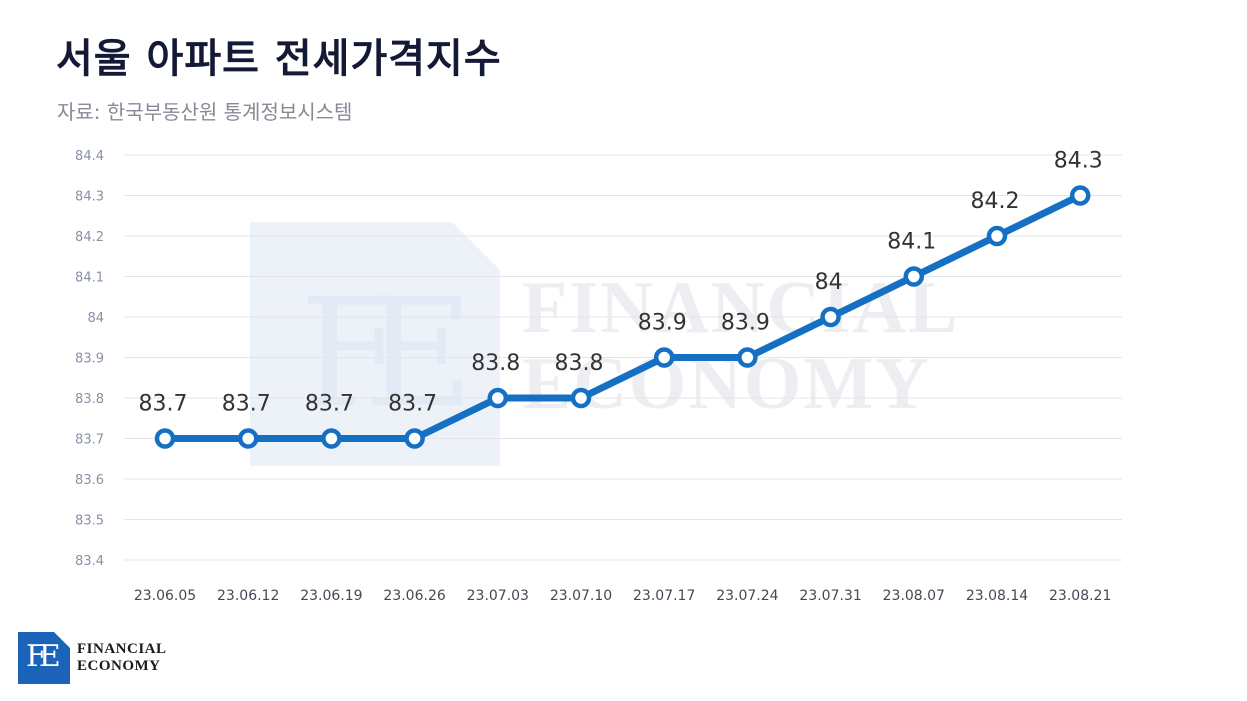  I want to click on x-tick-label: 23.06.05, so click(165, 596).